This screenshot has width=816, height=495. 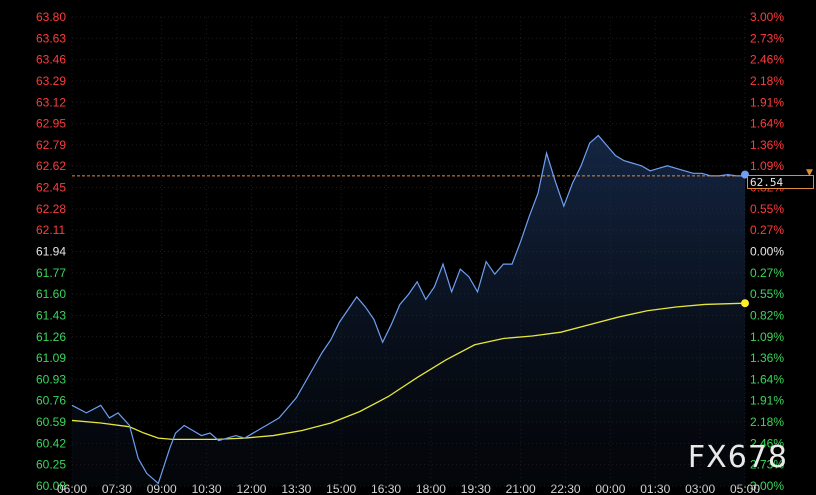 What do you see at coordinates (51, 145) in the screenshot?
I see `y-tick-label: 62.79` at bounding box center [51, 145].